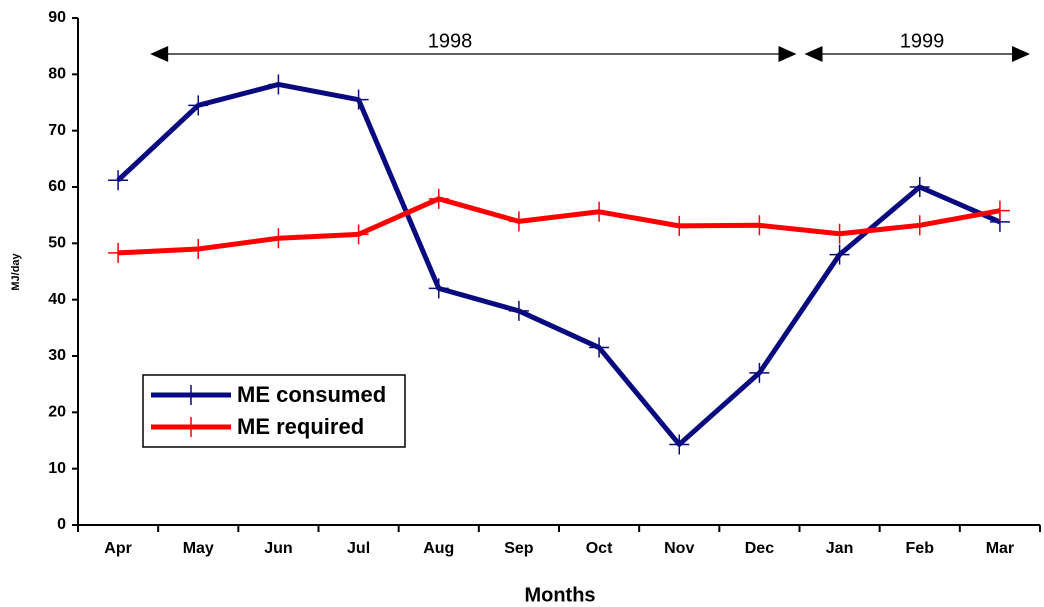 Image resolution: width=1044 pixels, height=607 pixels. Describe the element at coordinates (57, 130) in the screenshot. I see `y-tick-label: 70` at that location.